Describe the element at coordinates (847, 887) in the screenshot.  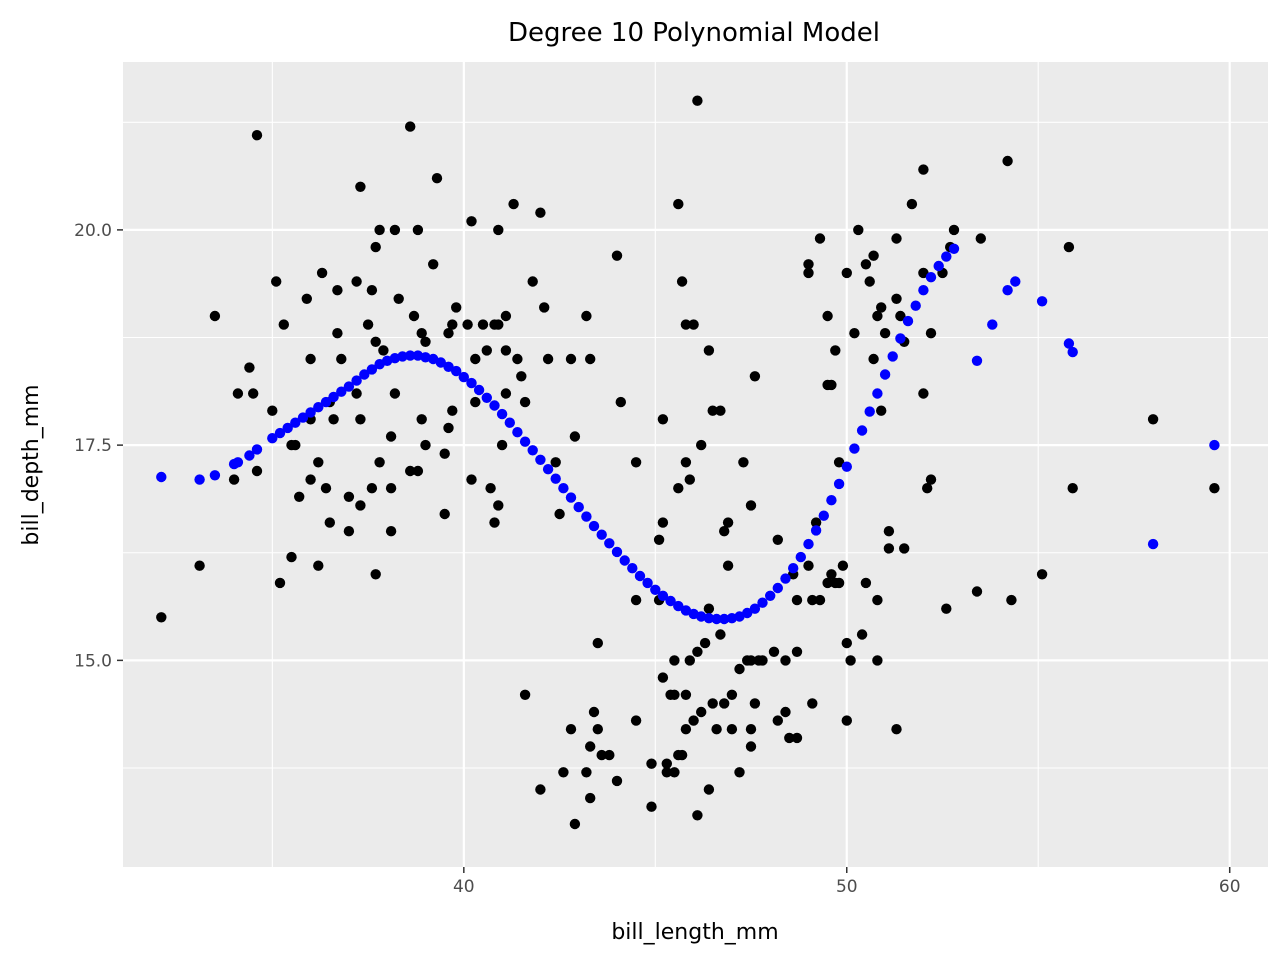
I see `x-tick-label: 50` at that location.